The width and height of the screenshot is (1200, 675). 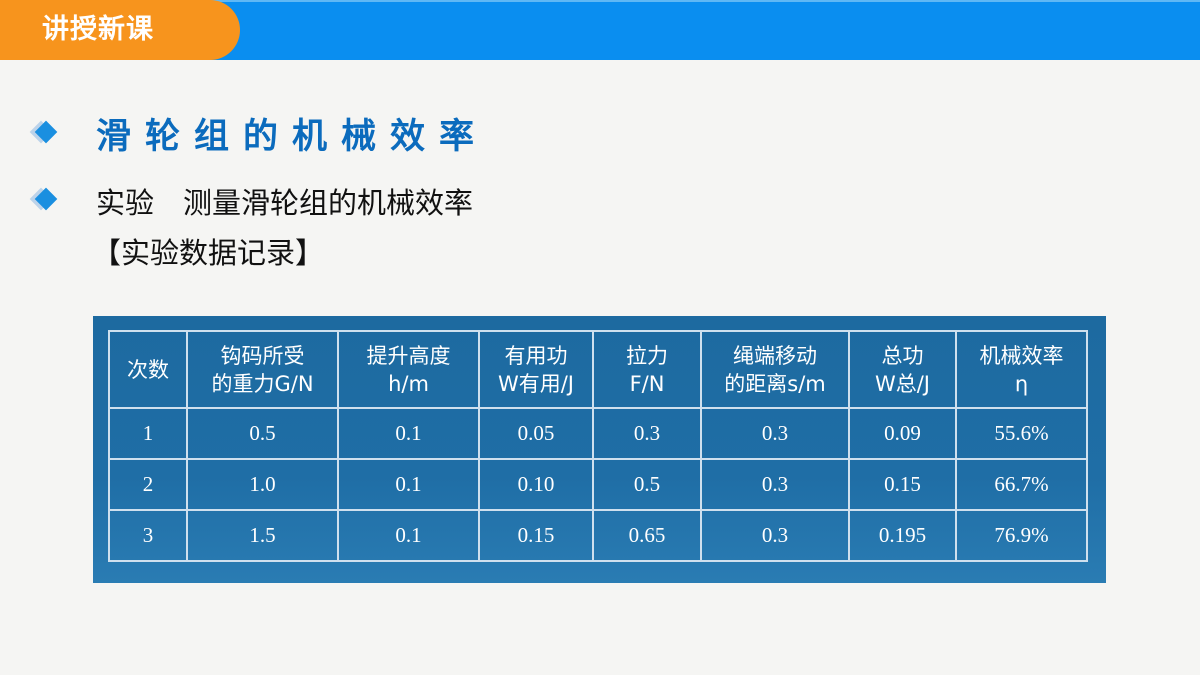 I want to click on header-line2: W有用/J, so click(x=536, y=383).